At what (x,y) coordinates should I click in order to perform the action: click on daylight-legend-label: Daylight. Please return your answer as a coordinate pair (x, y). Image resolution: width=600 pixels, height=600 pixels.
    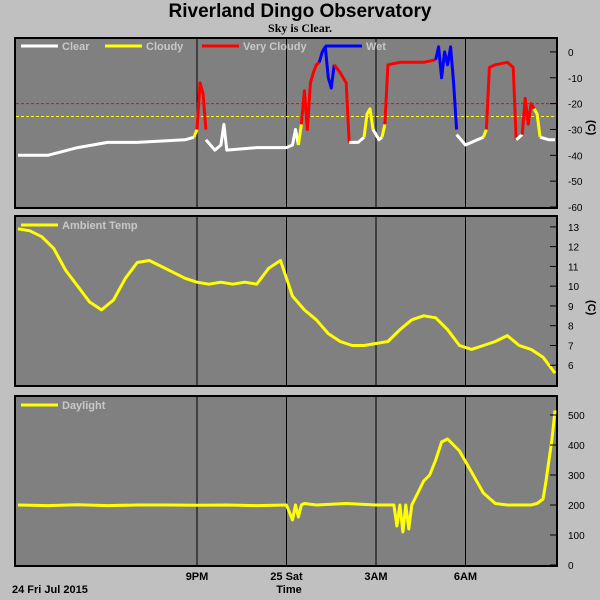
    Looking at the image, I should click on (84, 406).